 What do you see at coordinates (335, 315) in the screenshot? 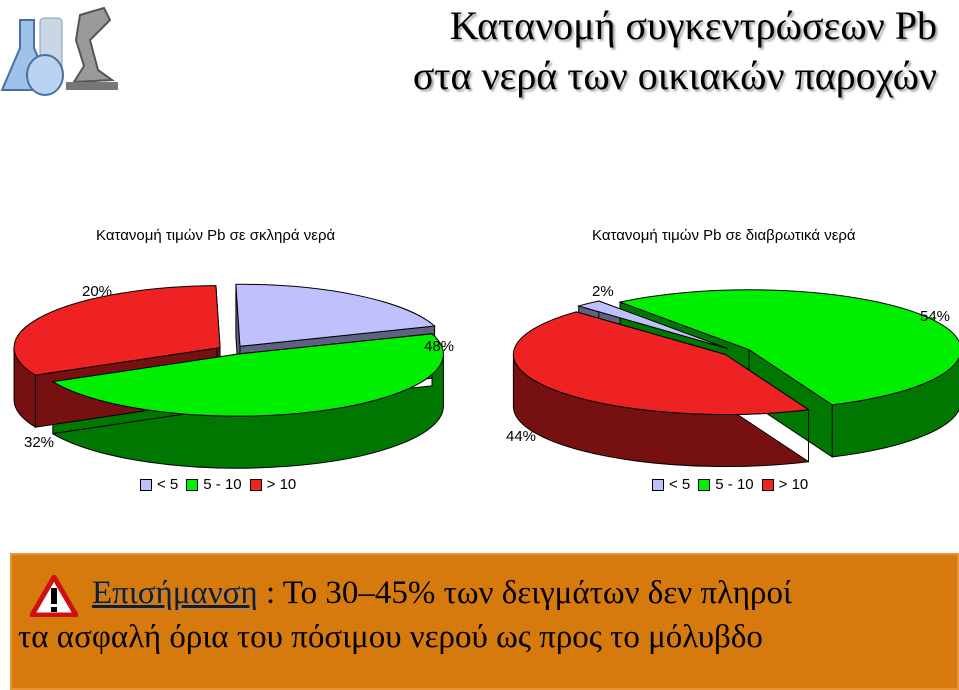
I see `pie-slice-0-lt5` at bounding box center [335, 315].